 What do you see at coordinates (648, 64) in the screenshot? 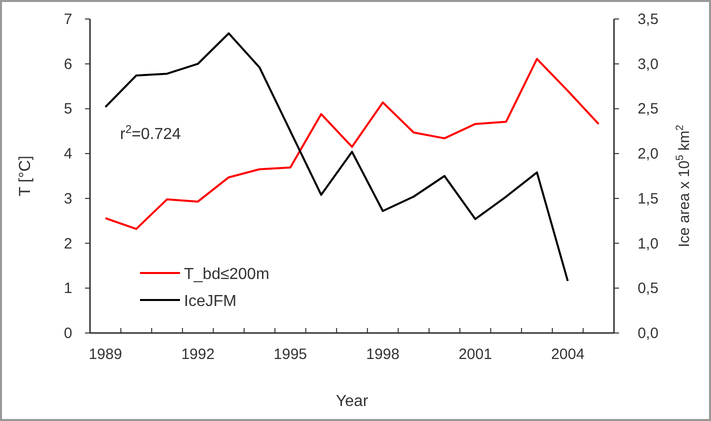
I see `y2-tick-label: 3,0` at bounding box center [648, 64].